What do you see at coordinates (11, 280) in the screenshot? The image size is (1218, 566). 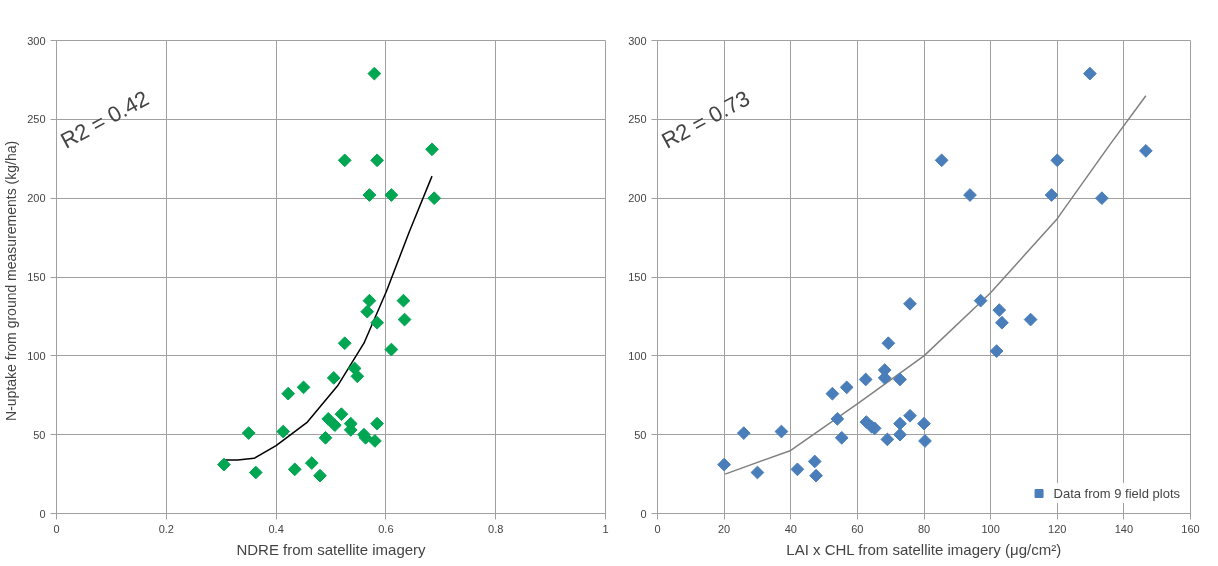 I see `y-axis-title: N-uptake from ground measurements (kg/ha)` at bounding box center [11, 280].